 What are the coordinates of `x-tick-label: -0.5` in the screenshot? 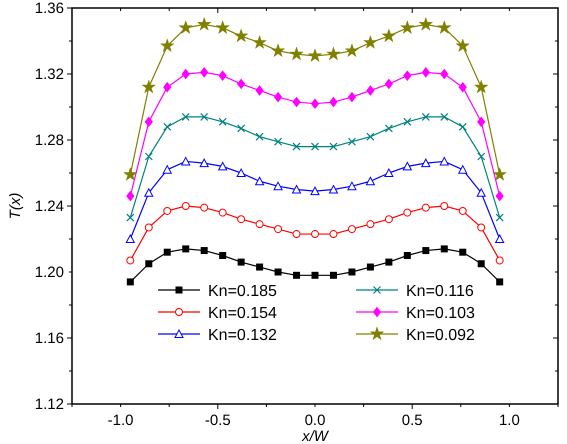 It's located at (217, 420).